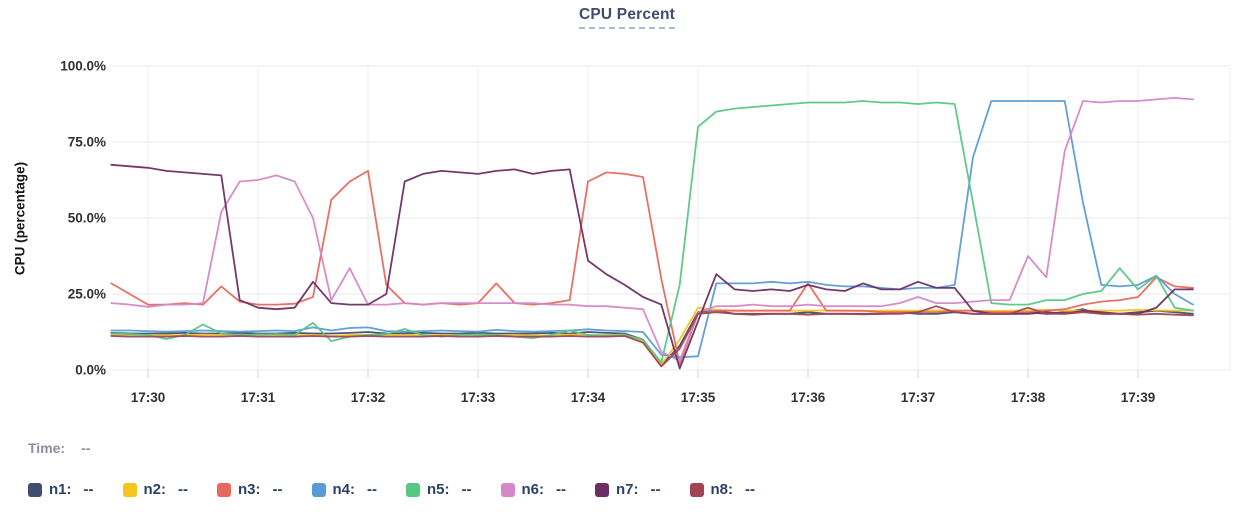  What do you see at coordinates (588, 397) in the screenshot?
I see `x-tick-label: 17:34` at bounding box center [588, 397].